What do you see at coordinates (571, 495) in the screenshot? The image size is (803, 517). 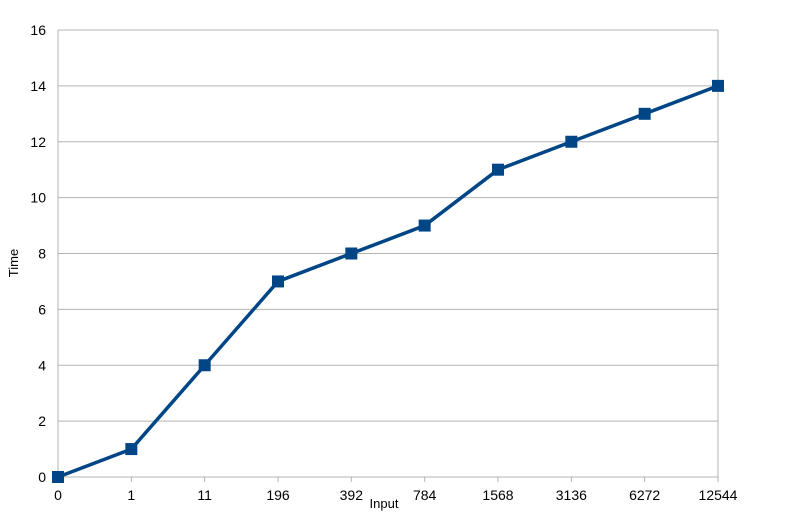 I see `x-tick-label-3136: 3136` at bounding box center [571, 495].